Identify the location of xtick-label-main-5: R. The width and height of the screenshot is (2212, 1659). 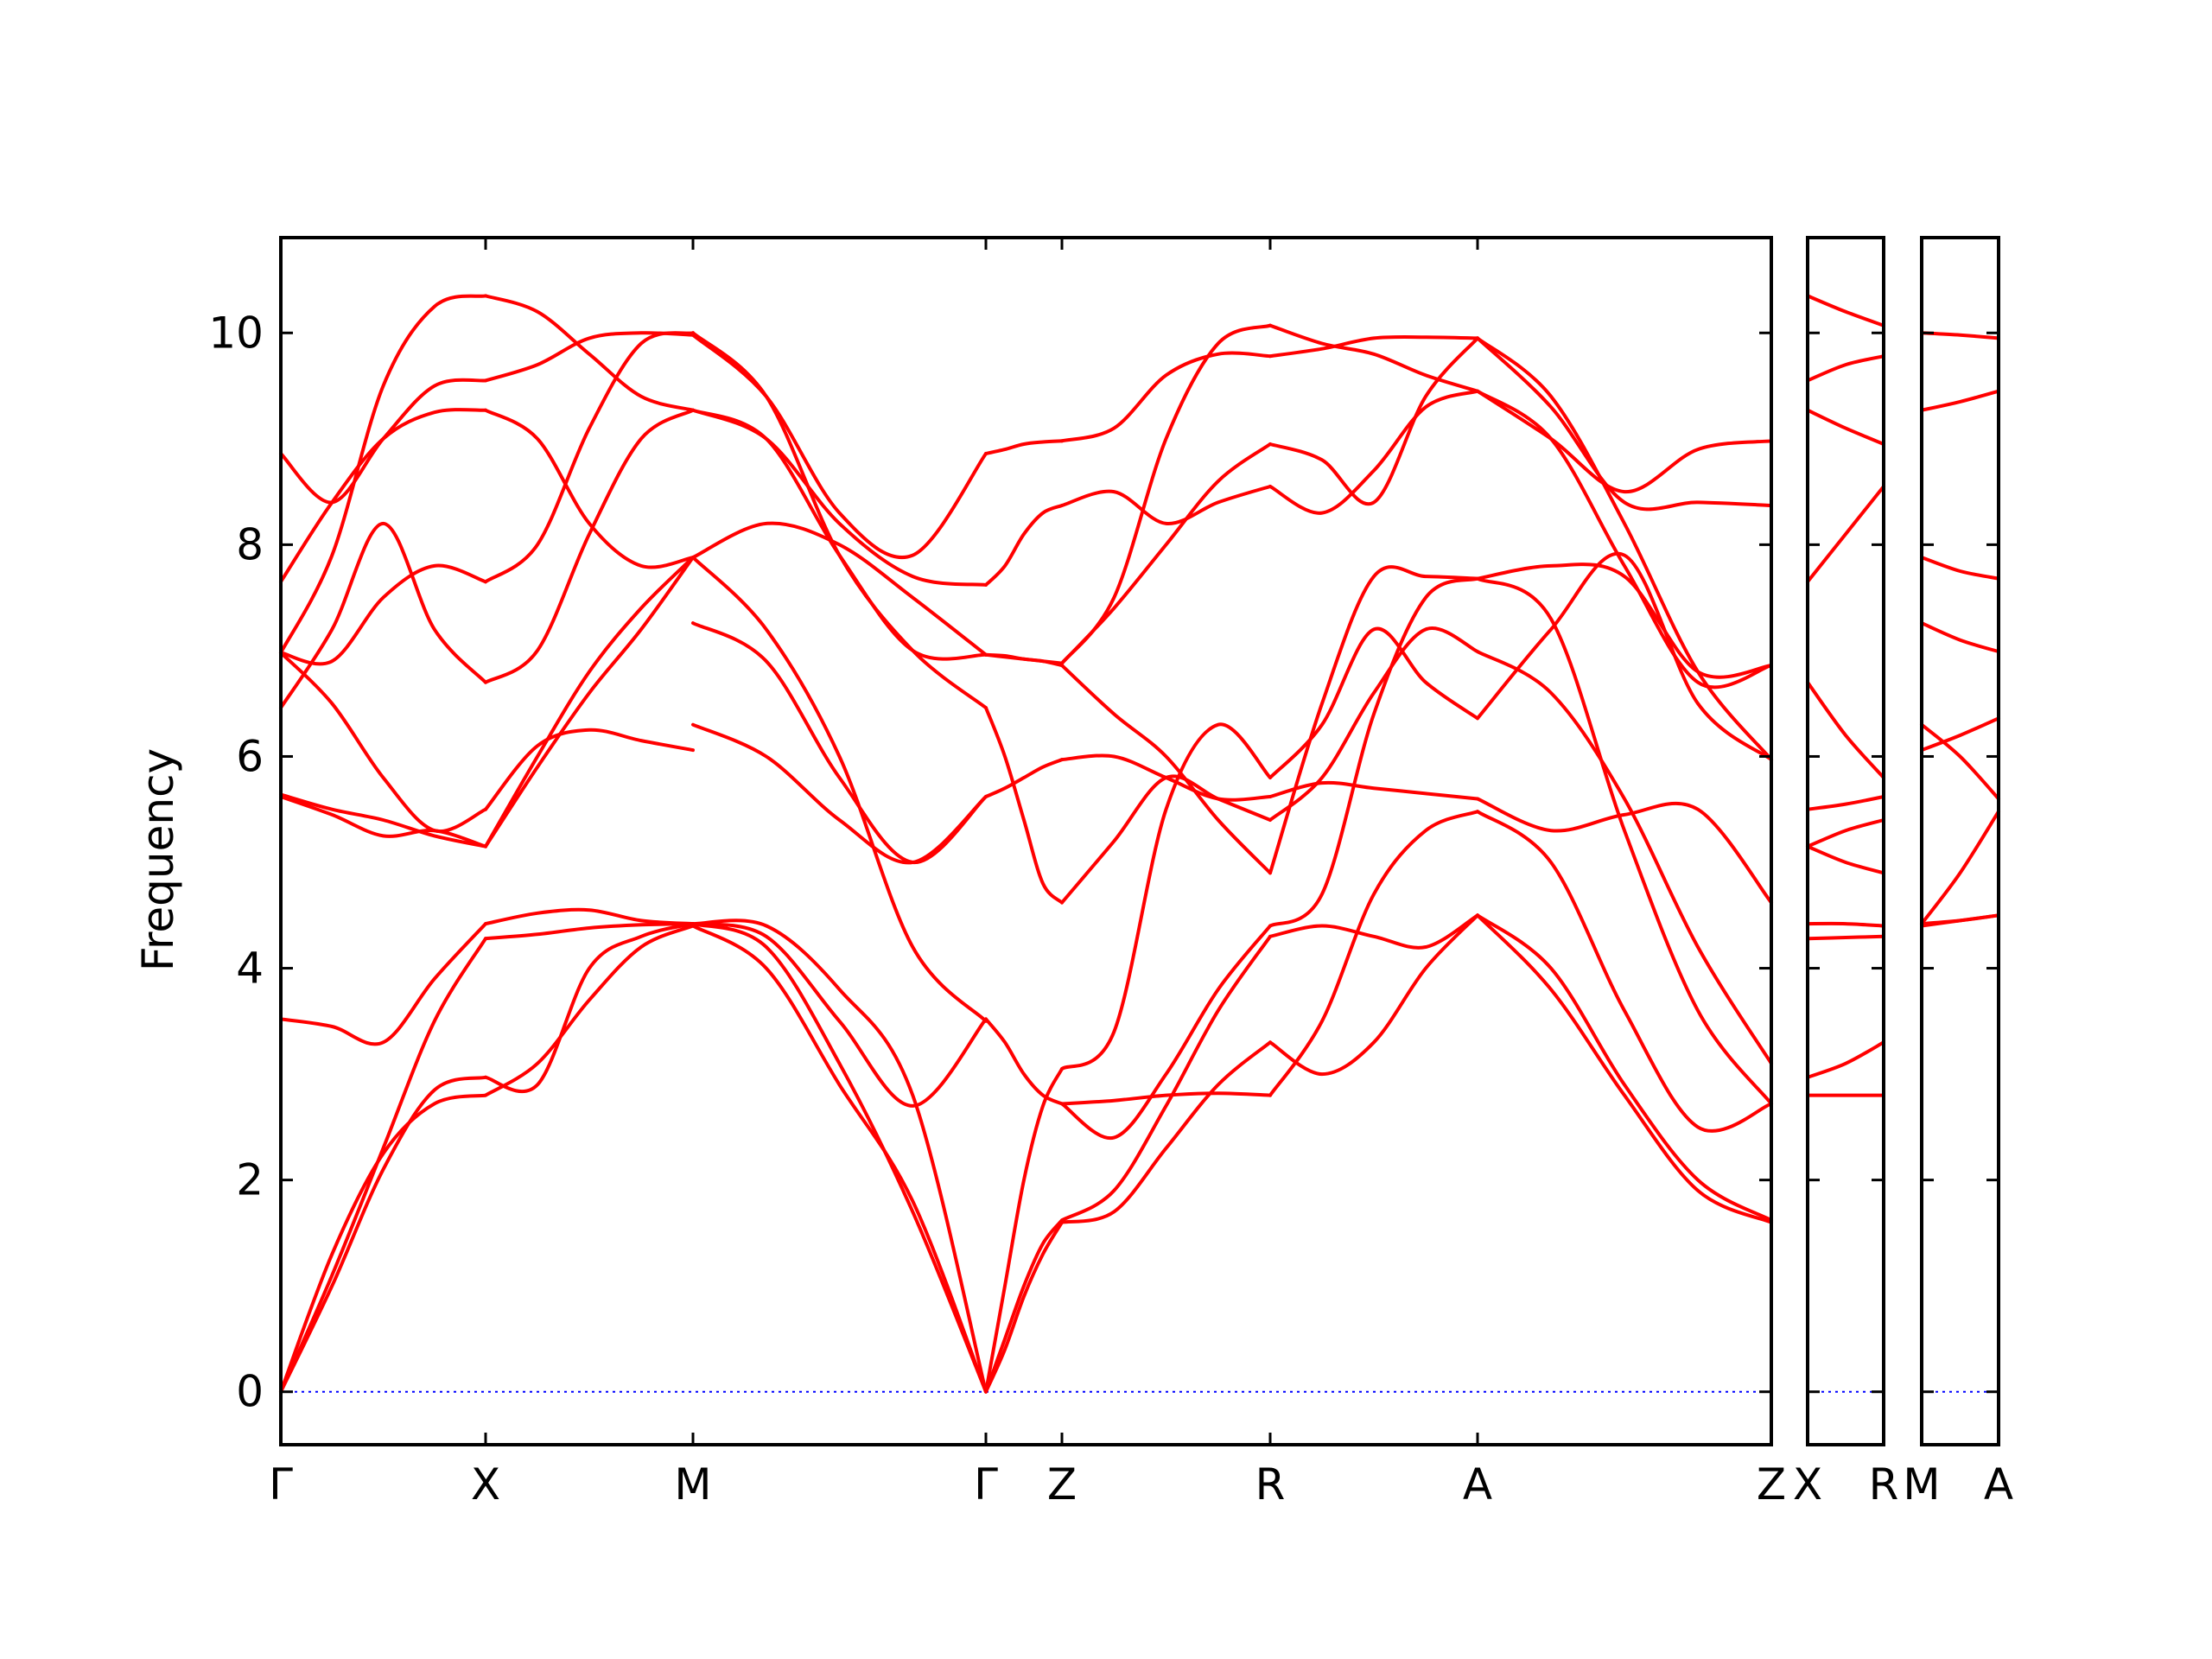
(1270, 1484).